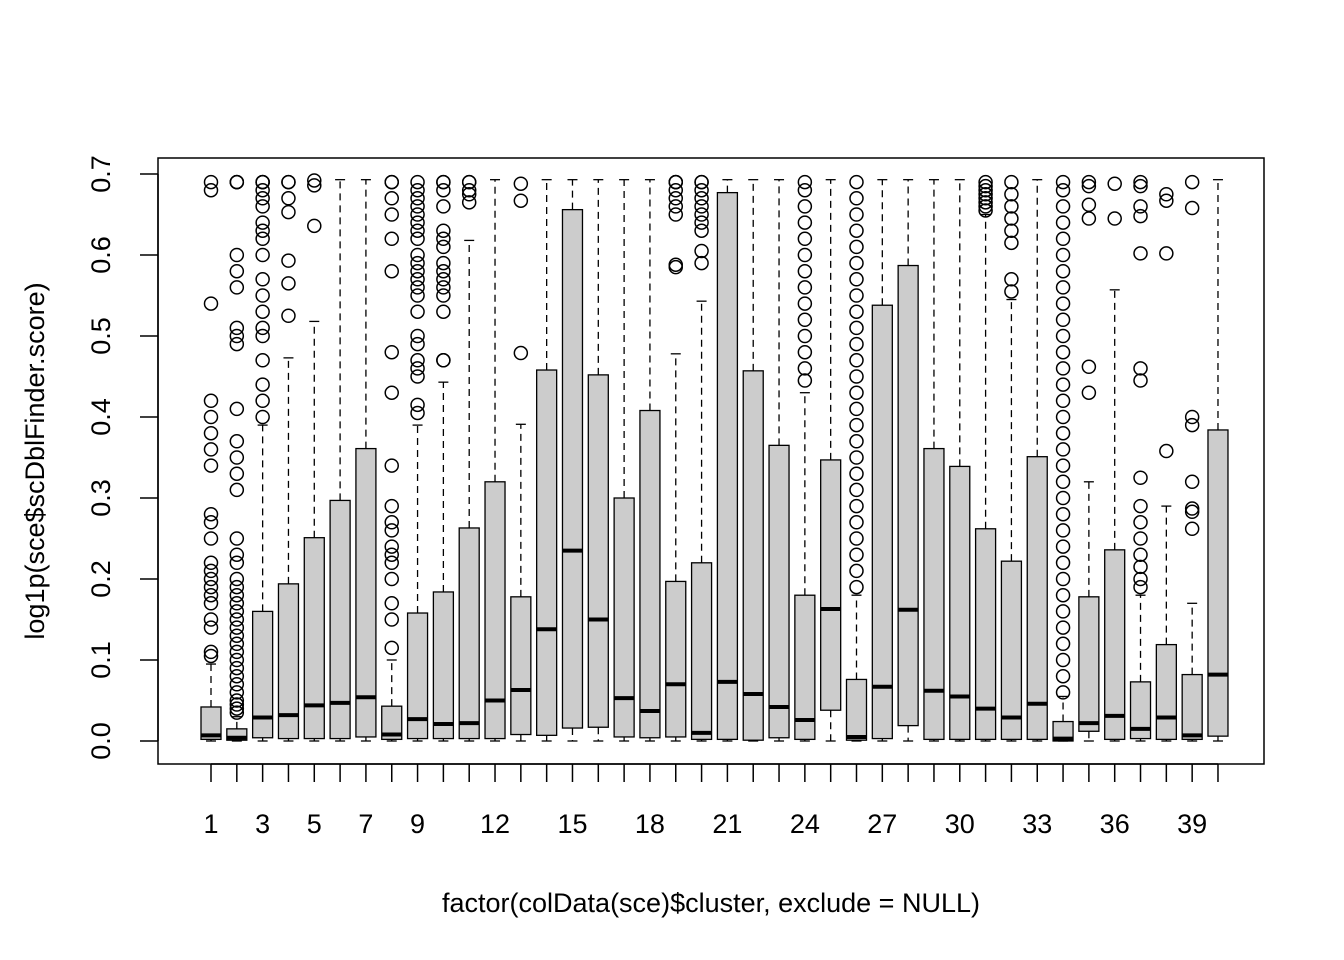 The image size is (1344, 960). What do you see at coordinates (101, 579) in the screenshot?
I see `y-tick-label: 0.2` at bounding box center [101, 579].